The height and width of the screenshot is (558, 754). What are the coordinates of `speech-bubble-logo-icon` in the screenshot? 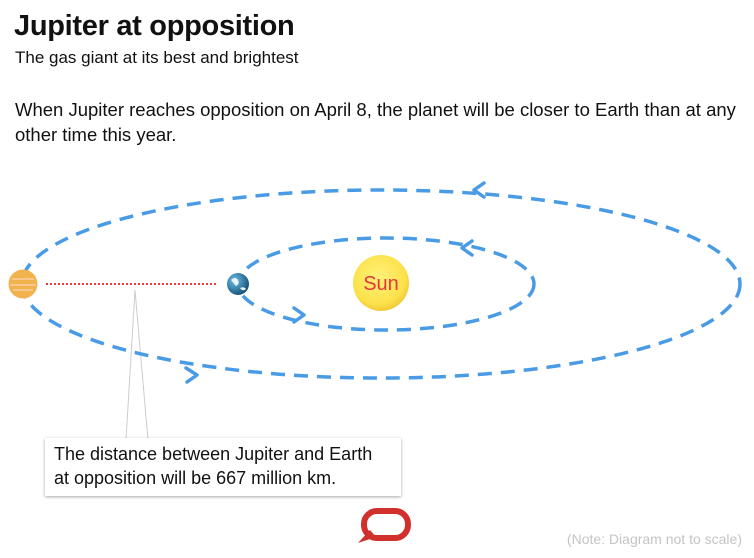 It's located at (384, 525).